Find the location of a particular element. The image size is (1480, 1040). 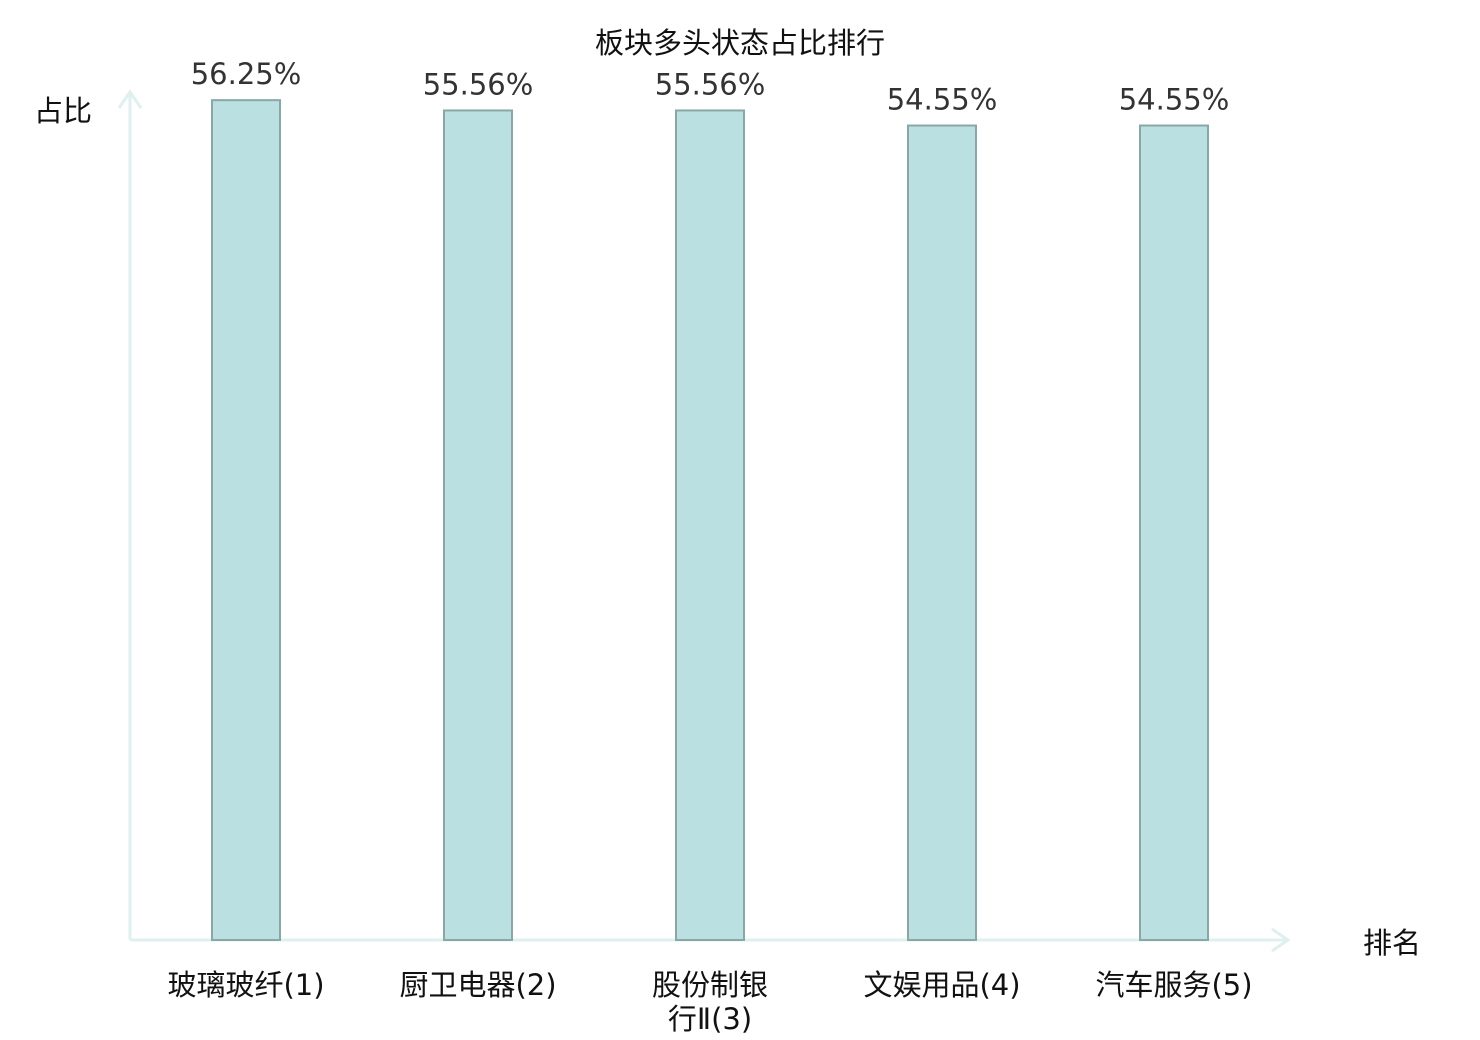

x-tick-label: 汽车服务(5) is located at coordinates (1173, 985).